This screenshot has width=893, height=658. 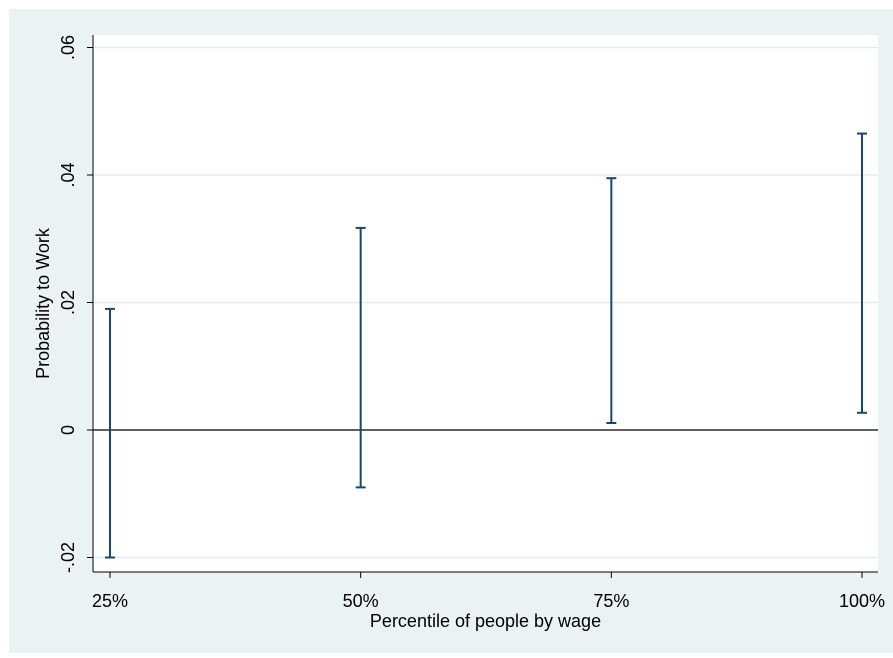 I want to click on y-tick-label: .06, so click(x=68, y=47).